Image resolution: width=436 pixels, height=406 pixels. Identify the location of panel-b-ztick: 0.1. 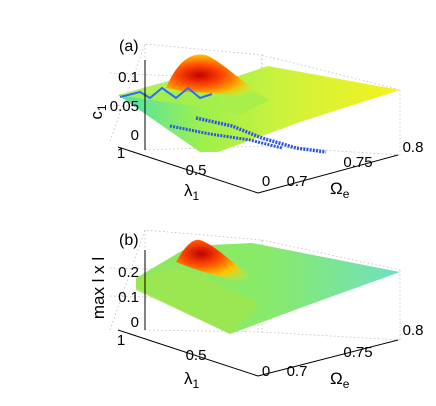
(128, 297).